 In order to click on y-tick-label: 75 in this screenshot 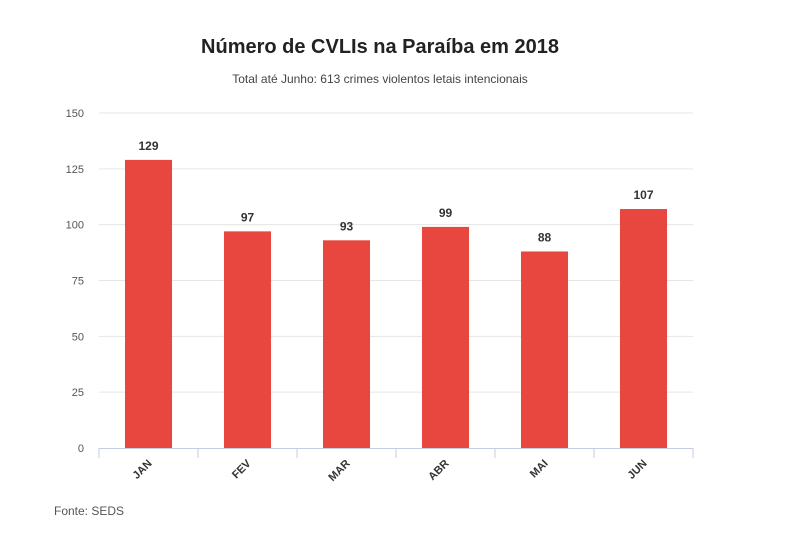, I will do `click(78, 282)`.